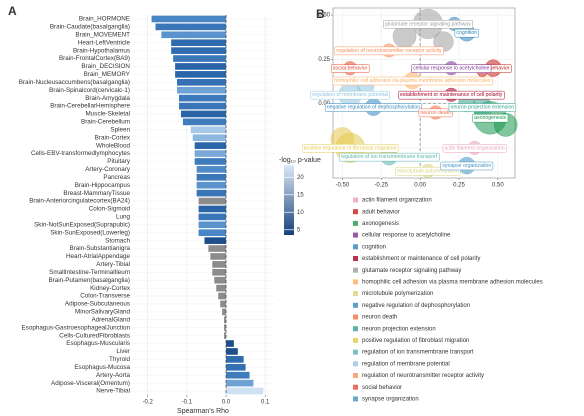  I want to click on y-tick-label: Spleen, so click(120, 129).